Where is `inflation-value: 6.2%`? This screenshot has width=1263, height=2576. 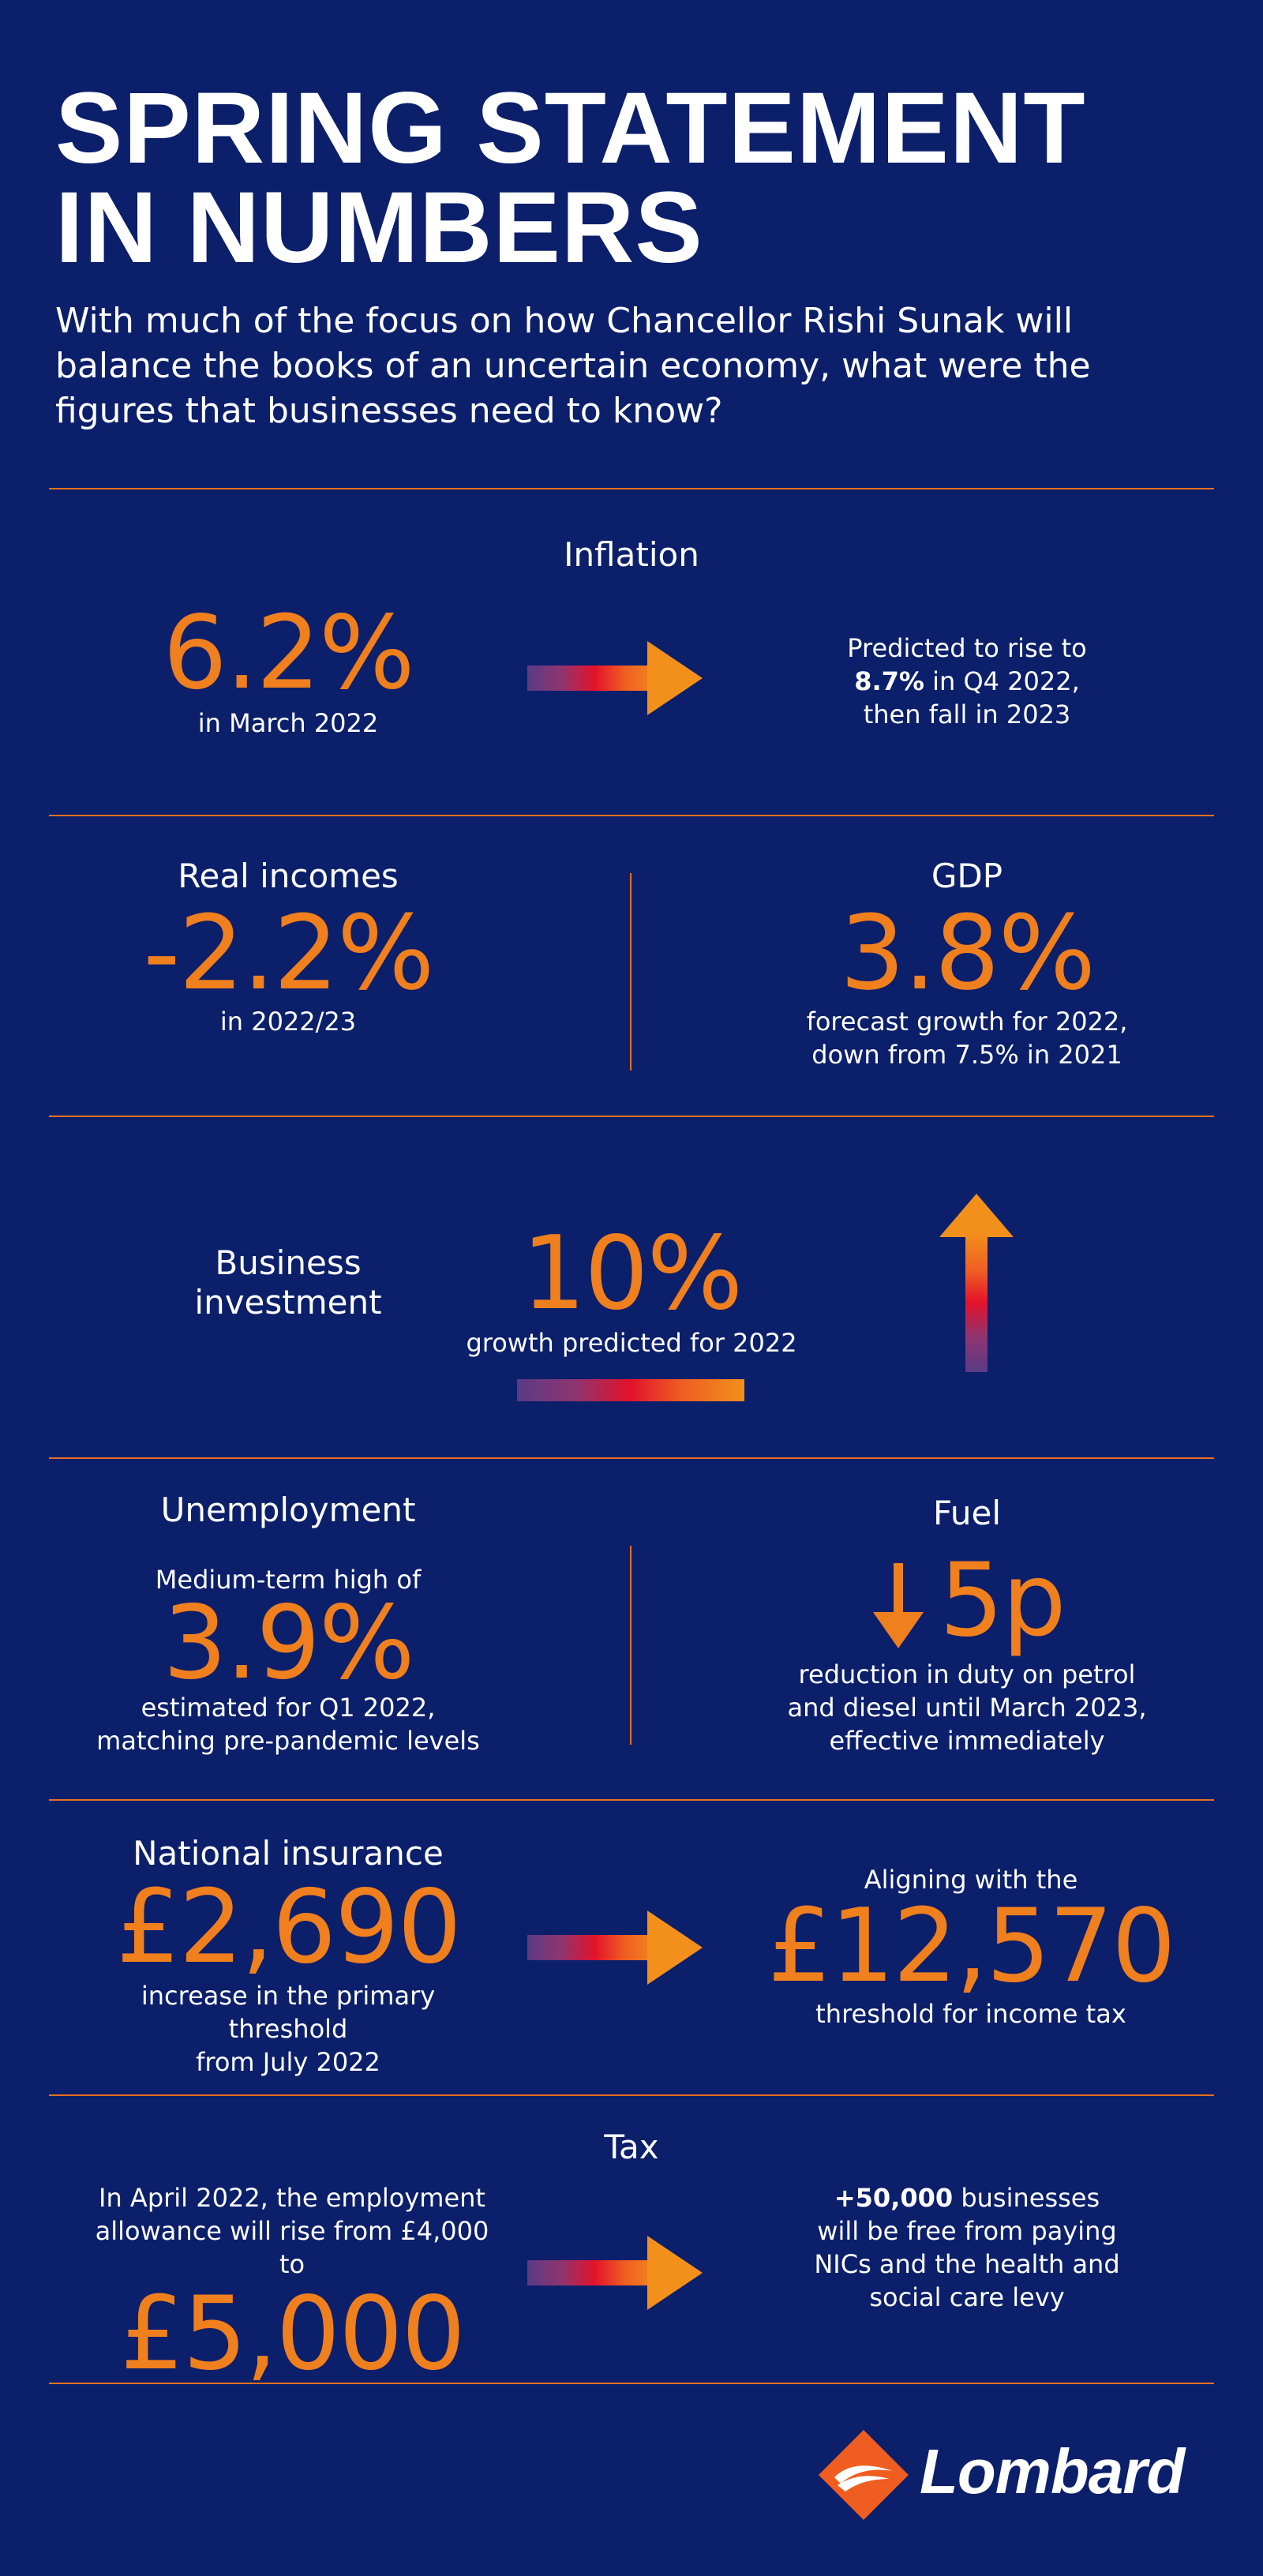
inflation-value: 6.2% is located at coordinates (288, 653).